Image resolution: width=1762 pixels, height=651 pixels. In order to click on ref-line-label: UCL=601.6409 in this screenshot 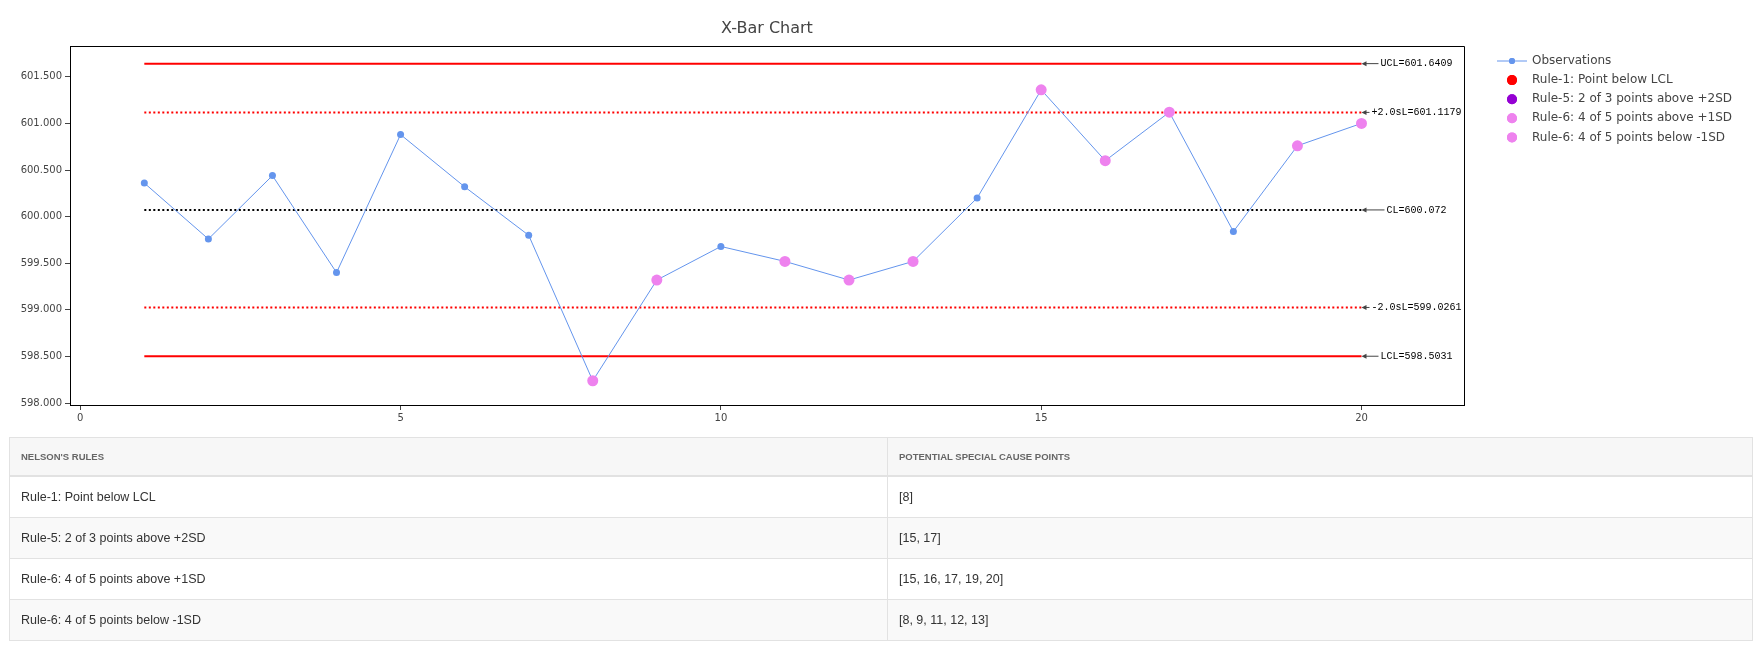, I will do `click(1416, 64)`.